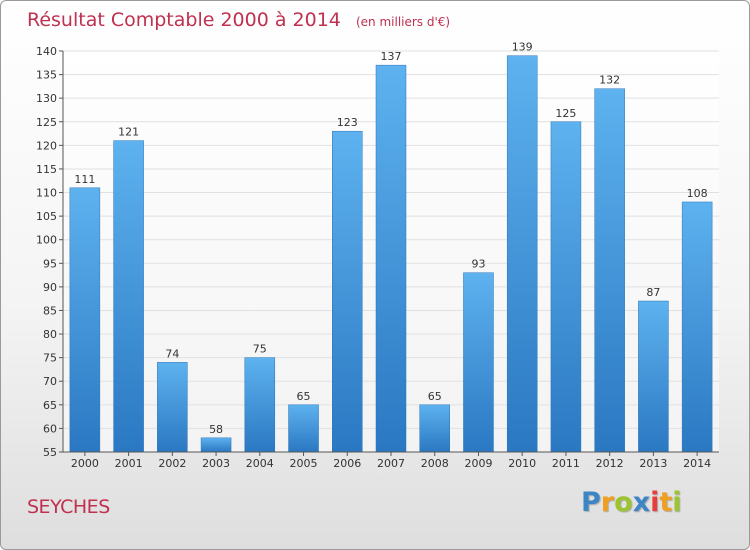 The width and height of the screenshot is (750, 550). What do you see at coordinates (46, 169) in the screenshot?
I see `y-tick-label: 115` at bounding box center [46, 169].